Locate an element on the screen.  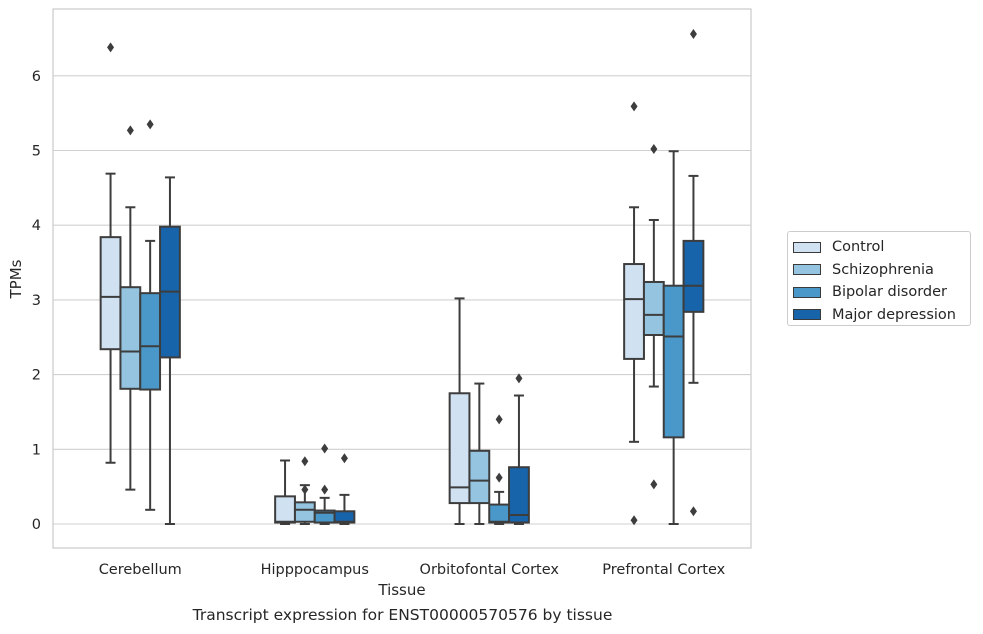
x-axis-label: Tissue is located at coordinates (401, 590).